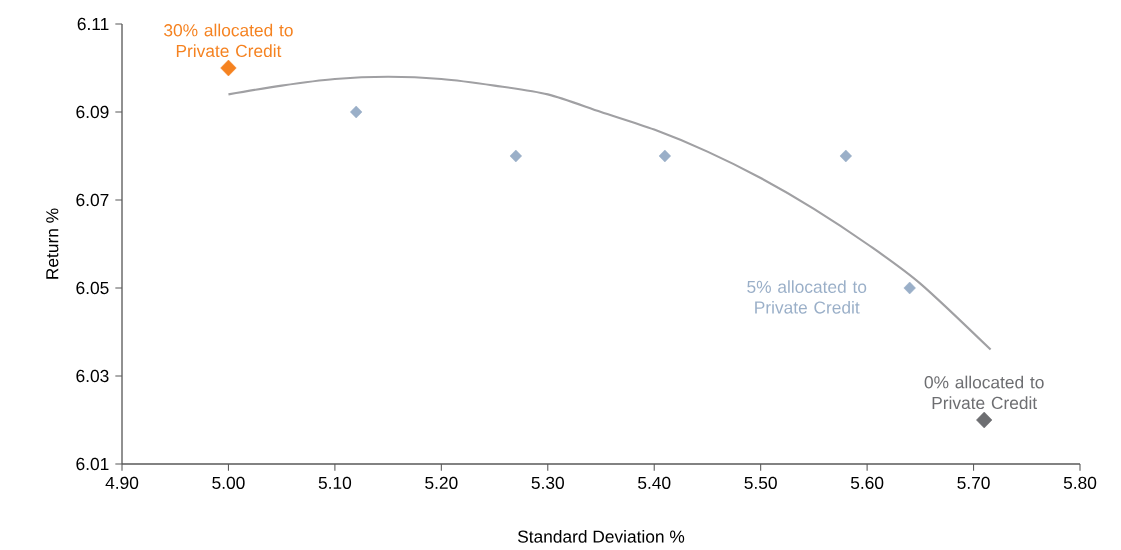 The width and height of the screenshot is (1121, 550). What do you see at coordinates (601, 536) in the screenshot?
I see `x-axis-title: Standard Deviation %` at bounding box center [601, 536].